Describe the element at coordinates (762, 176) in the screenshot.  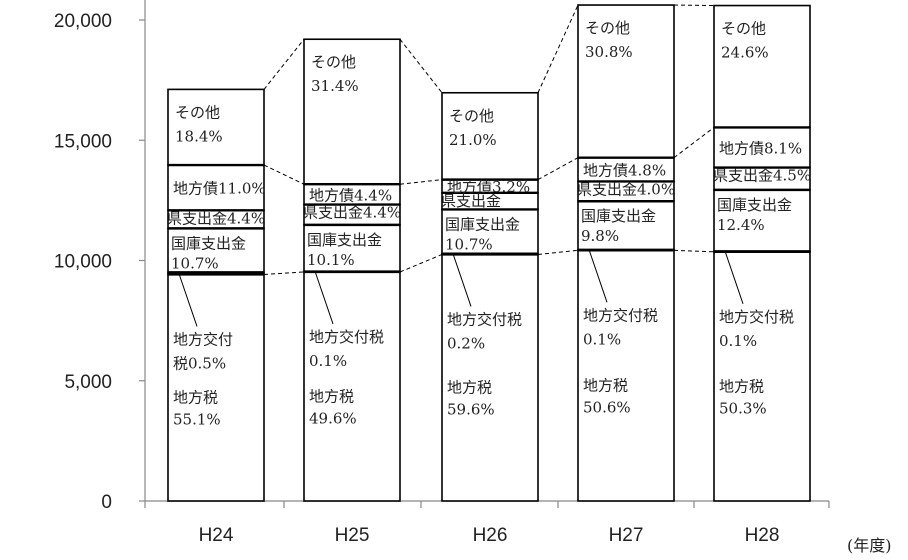
I see `segment-label: 県支出金4.5%` at that location.